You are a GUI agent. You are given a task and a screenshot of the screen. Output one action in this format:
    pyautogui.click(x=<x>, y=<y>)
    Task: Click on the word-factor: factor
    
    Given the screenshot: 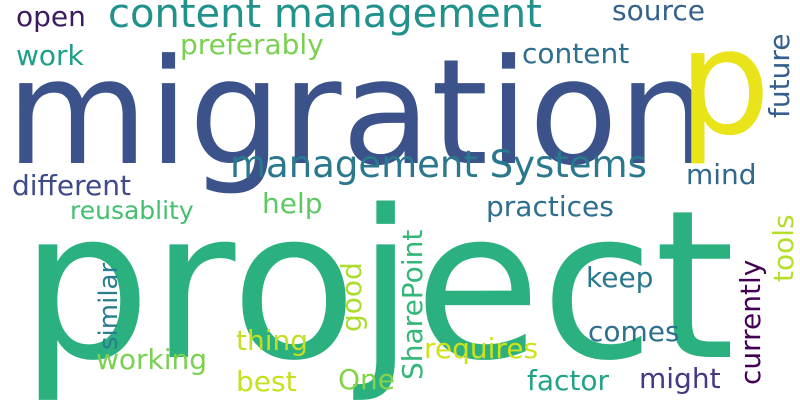 What is the action you would take?
    pyautogui.click(x=568, y=380)
    